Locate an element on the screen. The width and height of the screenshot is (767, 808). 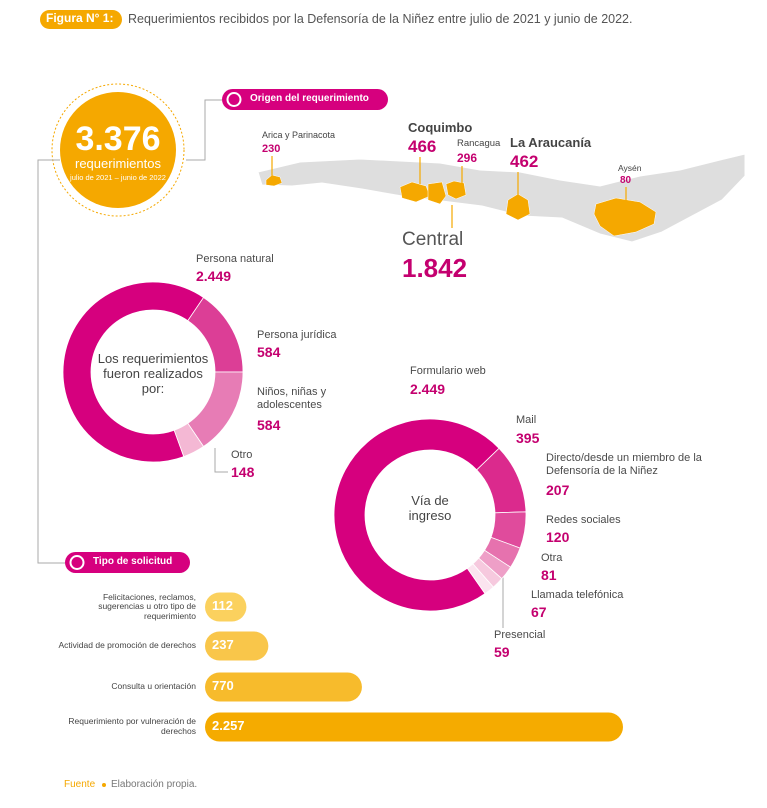
segment-name: Persona jurídica is located at coordinates (297, 335).